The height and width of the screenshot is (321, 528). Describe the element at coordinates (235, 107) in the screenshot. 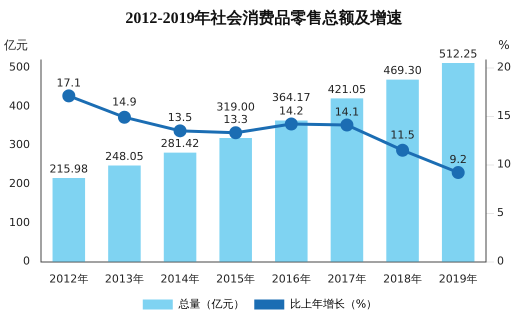

I see `data-label: 319.00` at that location.